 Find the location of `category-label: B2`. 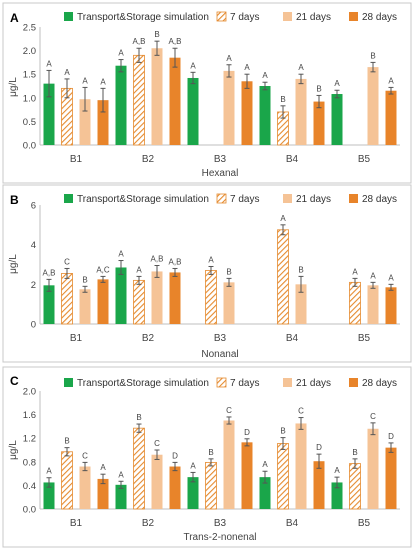

category-label: B2 is located at coordinates (148, 338).